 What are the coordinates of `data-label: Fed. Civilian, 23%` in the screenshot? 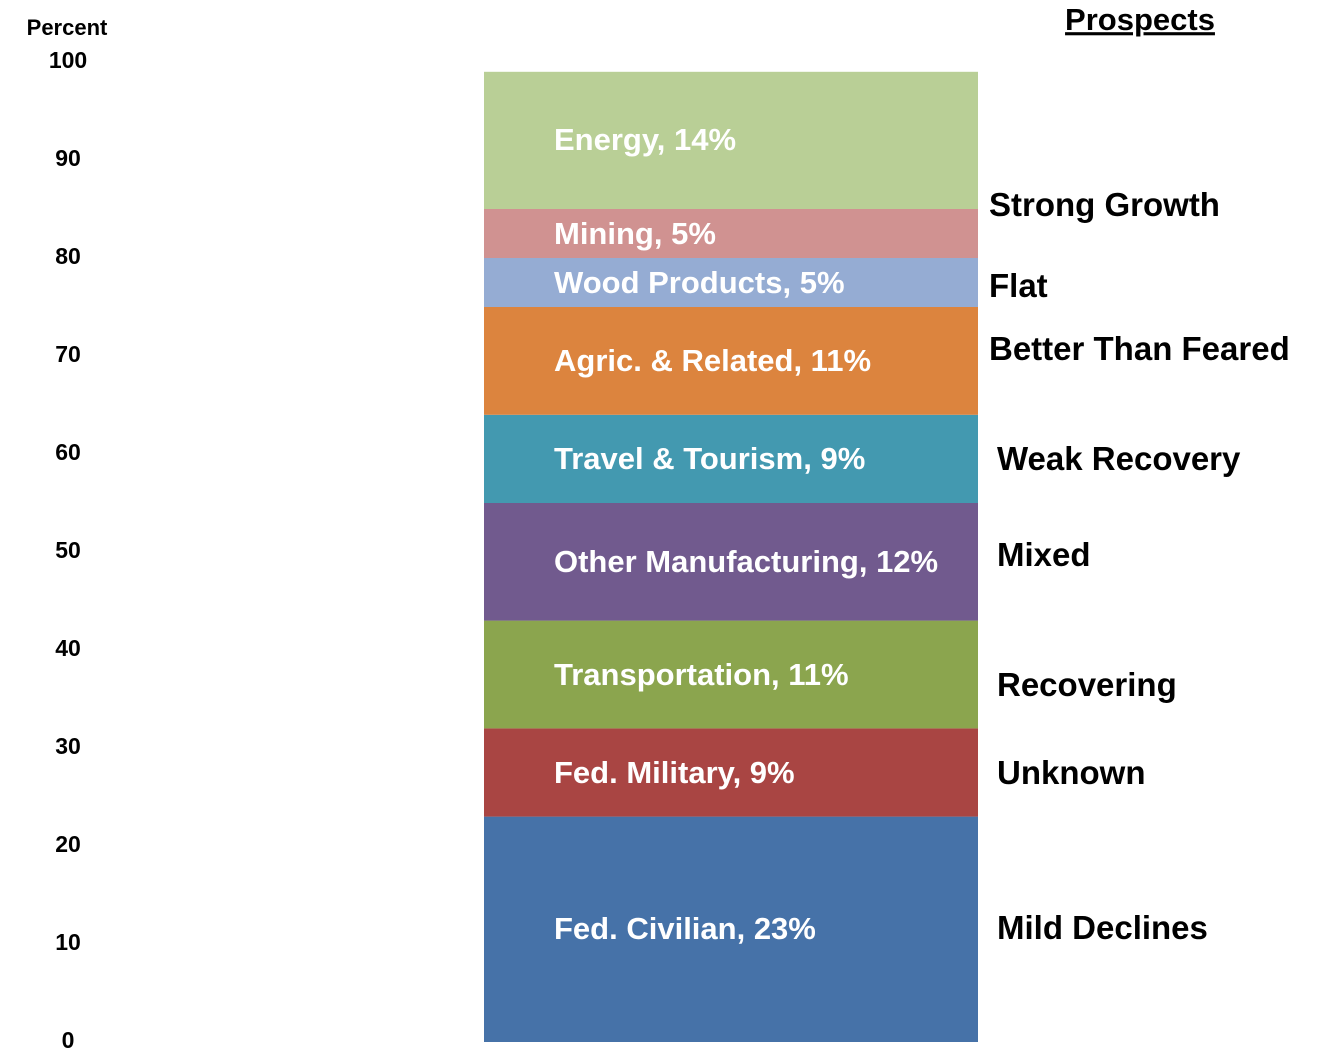 It's located at (685, 929).